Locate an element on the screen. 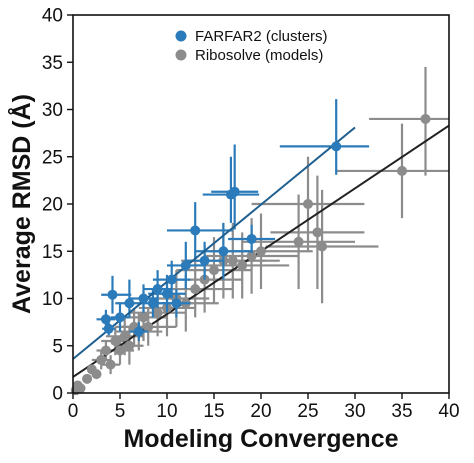 This screenshot has height=463, width=474. legend-label-ribosolve: Ribosolve (models) is located at coordinates (259, 55).